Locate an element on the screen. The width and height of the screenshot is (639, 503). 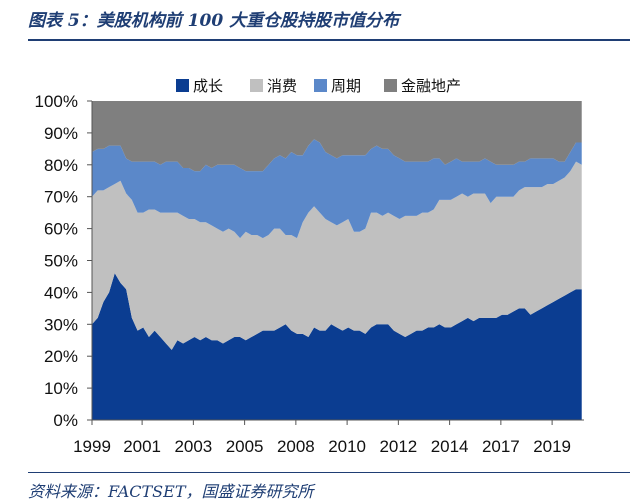
y-axis: 0% 10% 20% 30% 40% 50% 60% 70% 80% 90% 100% is located at coordinates (64, 261).